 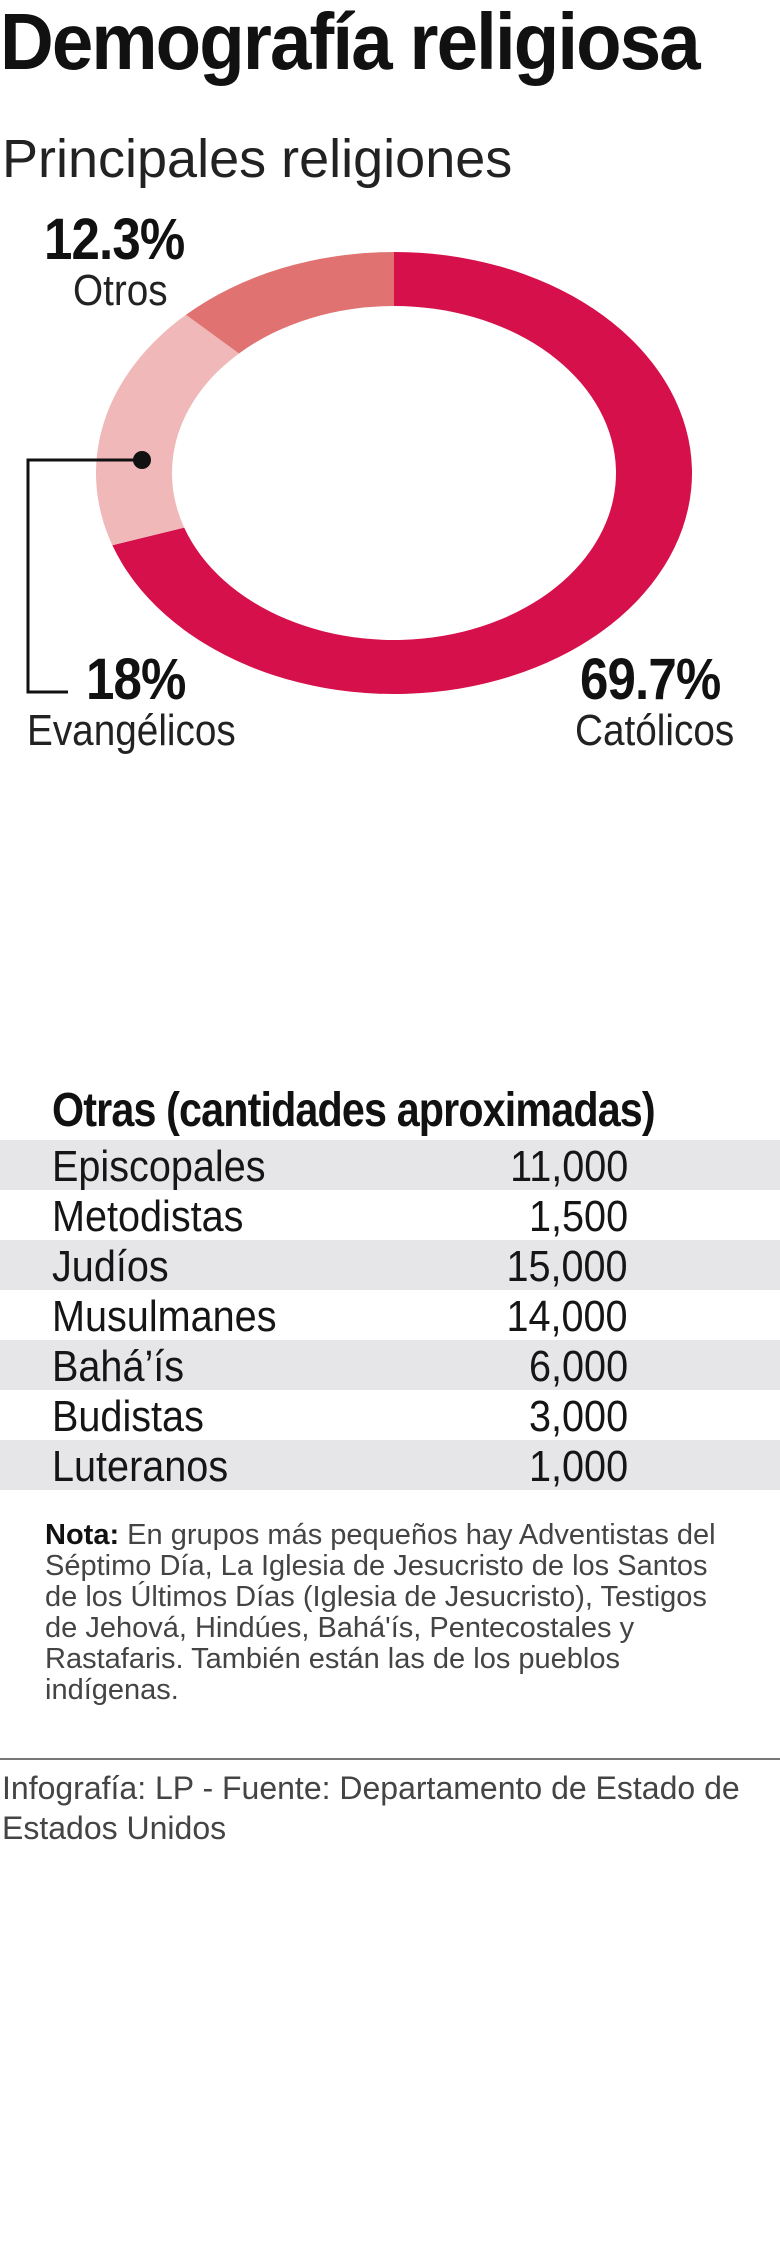 I want to click on religion-name: Luteranos, so click(x=140, y=1466).